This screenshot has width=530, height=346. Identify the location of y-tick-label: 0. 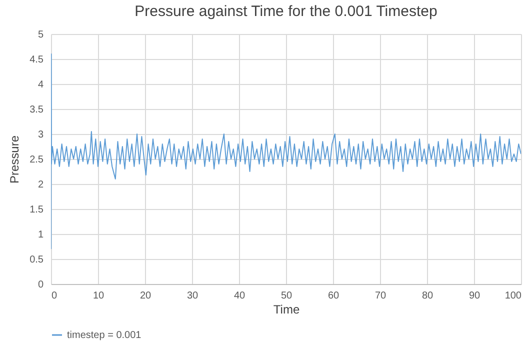
(41, 285).